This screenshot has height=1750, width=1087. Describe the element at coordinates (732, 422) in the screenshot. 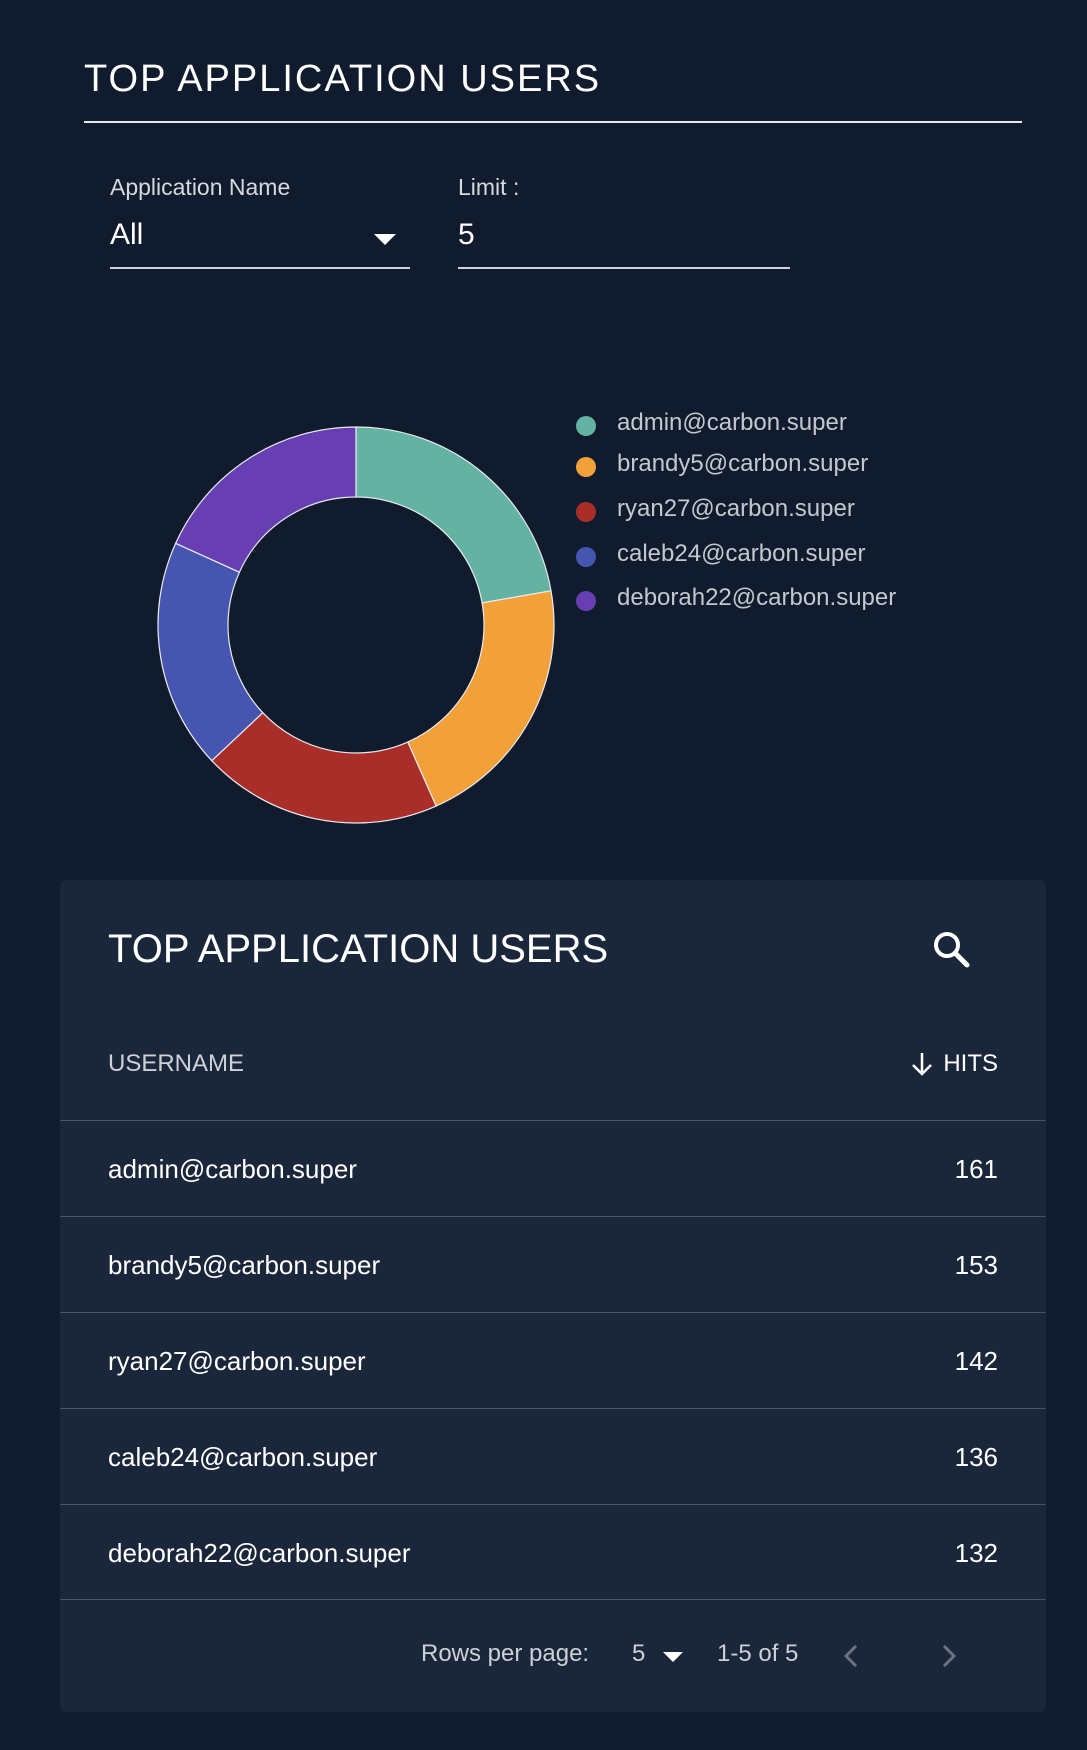

I see `legend-label: admin@carbon.super` at that location.